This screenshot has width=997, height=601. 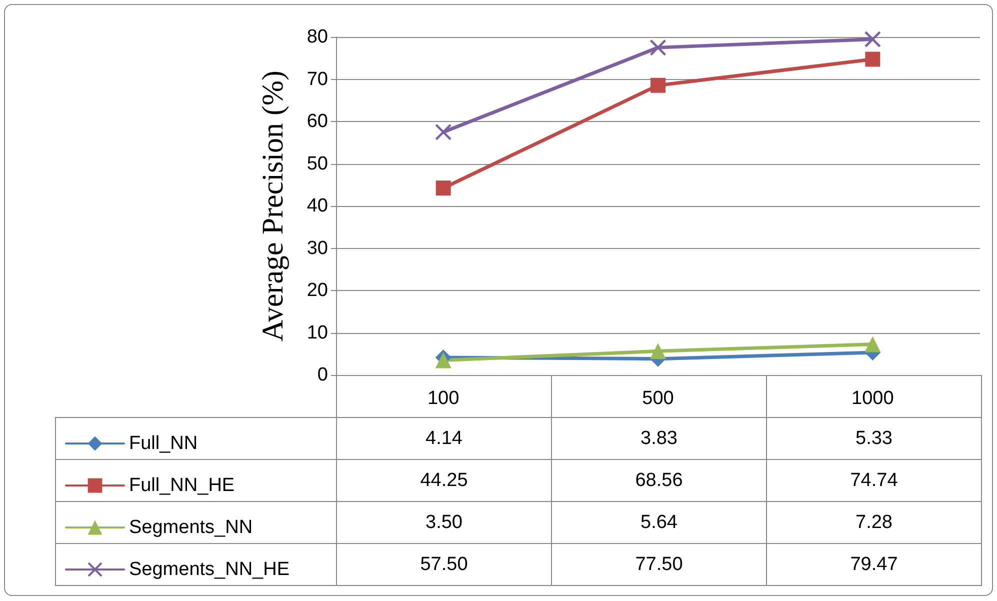 I want to click on x-tick-label: 500, so click(x=658, y=398).